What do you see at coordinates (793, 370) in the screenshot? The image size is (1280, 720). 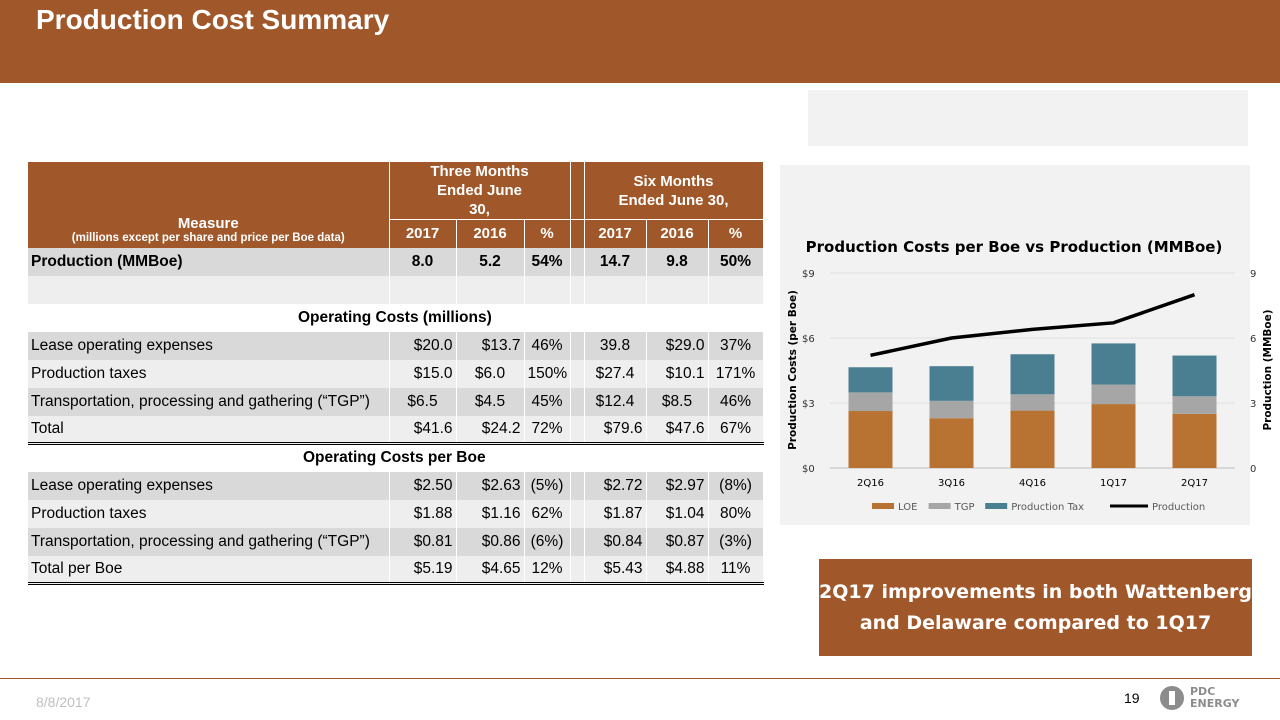 I see `y-axis-label: Production Costs (per Boe)` at bounding box center [793, 370].